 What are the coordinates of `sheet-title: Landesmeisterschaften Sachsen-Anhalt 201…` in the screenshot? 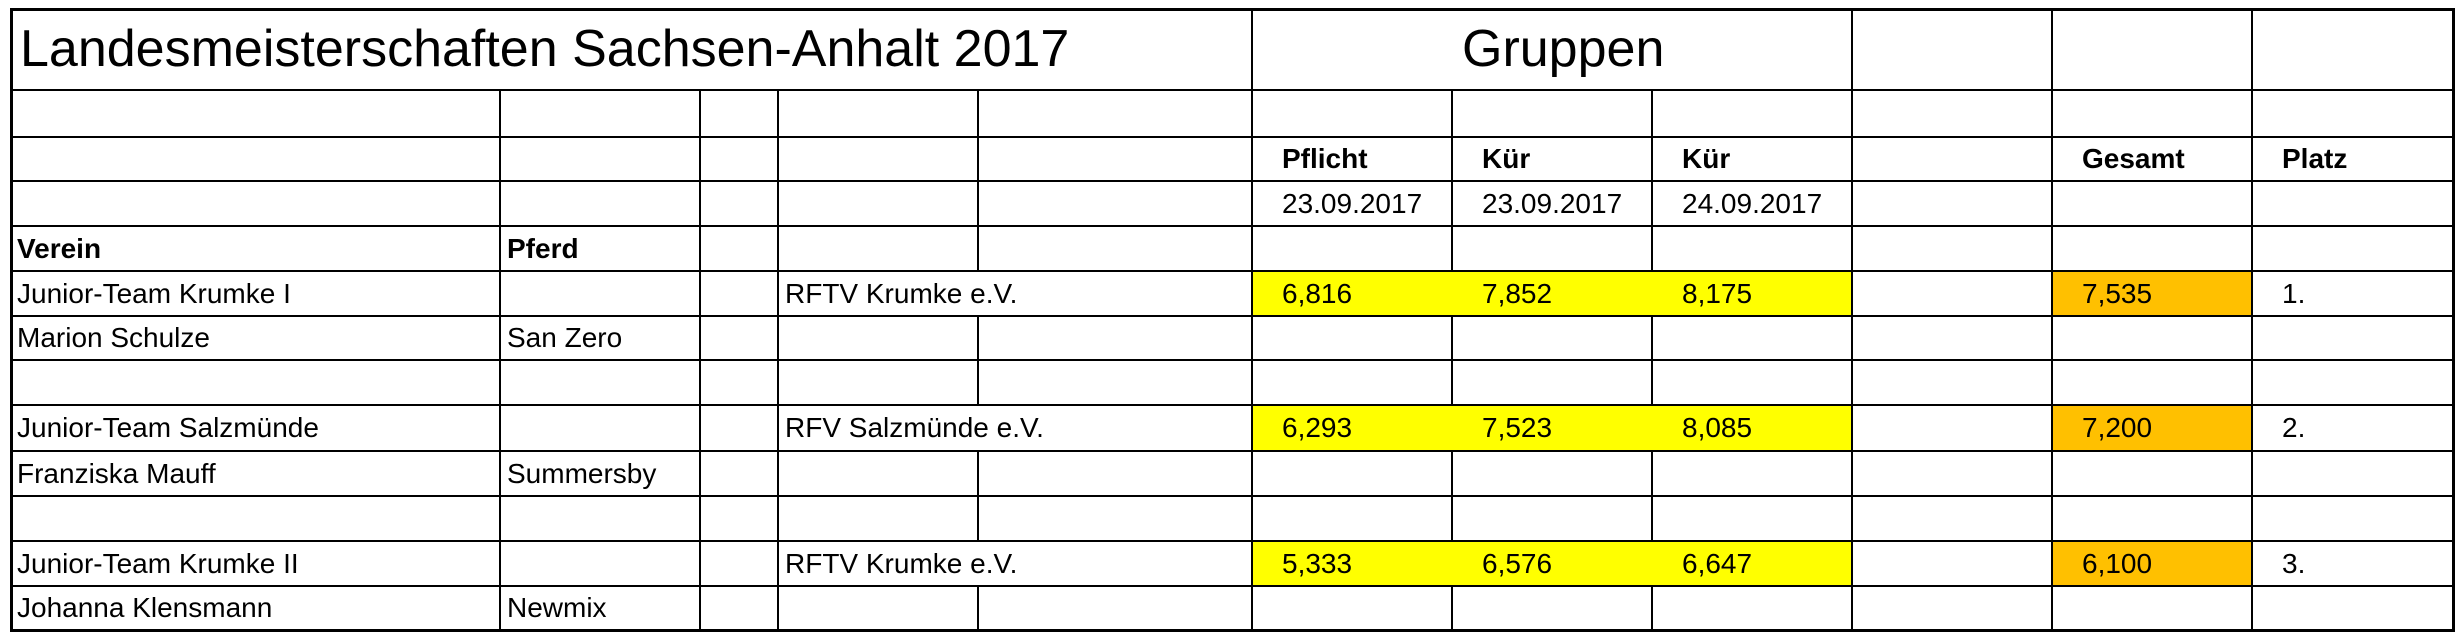 It's located at (545, 49).